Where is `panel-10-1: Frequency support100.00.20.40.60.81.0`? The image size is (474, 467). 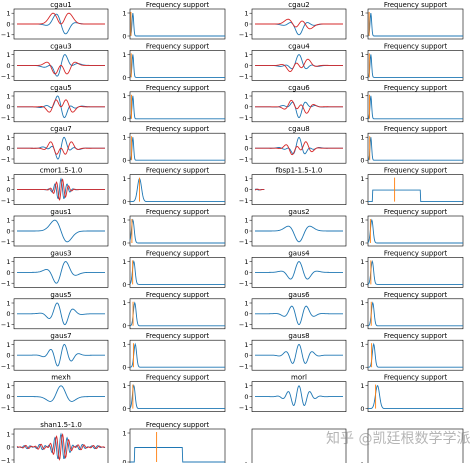
panel-10-1: Frequency support100.00.20.40.60.81.0 is located at coordinates (174, 444).